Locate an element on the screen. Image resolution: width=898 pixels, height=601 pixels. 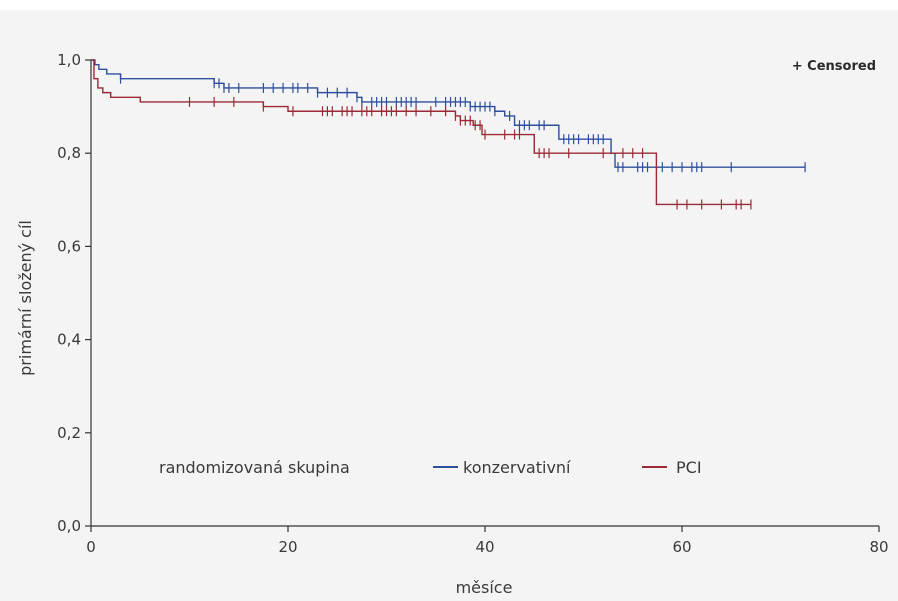
x-tick-label: 60 is located at coordinates (681, 547).